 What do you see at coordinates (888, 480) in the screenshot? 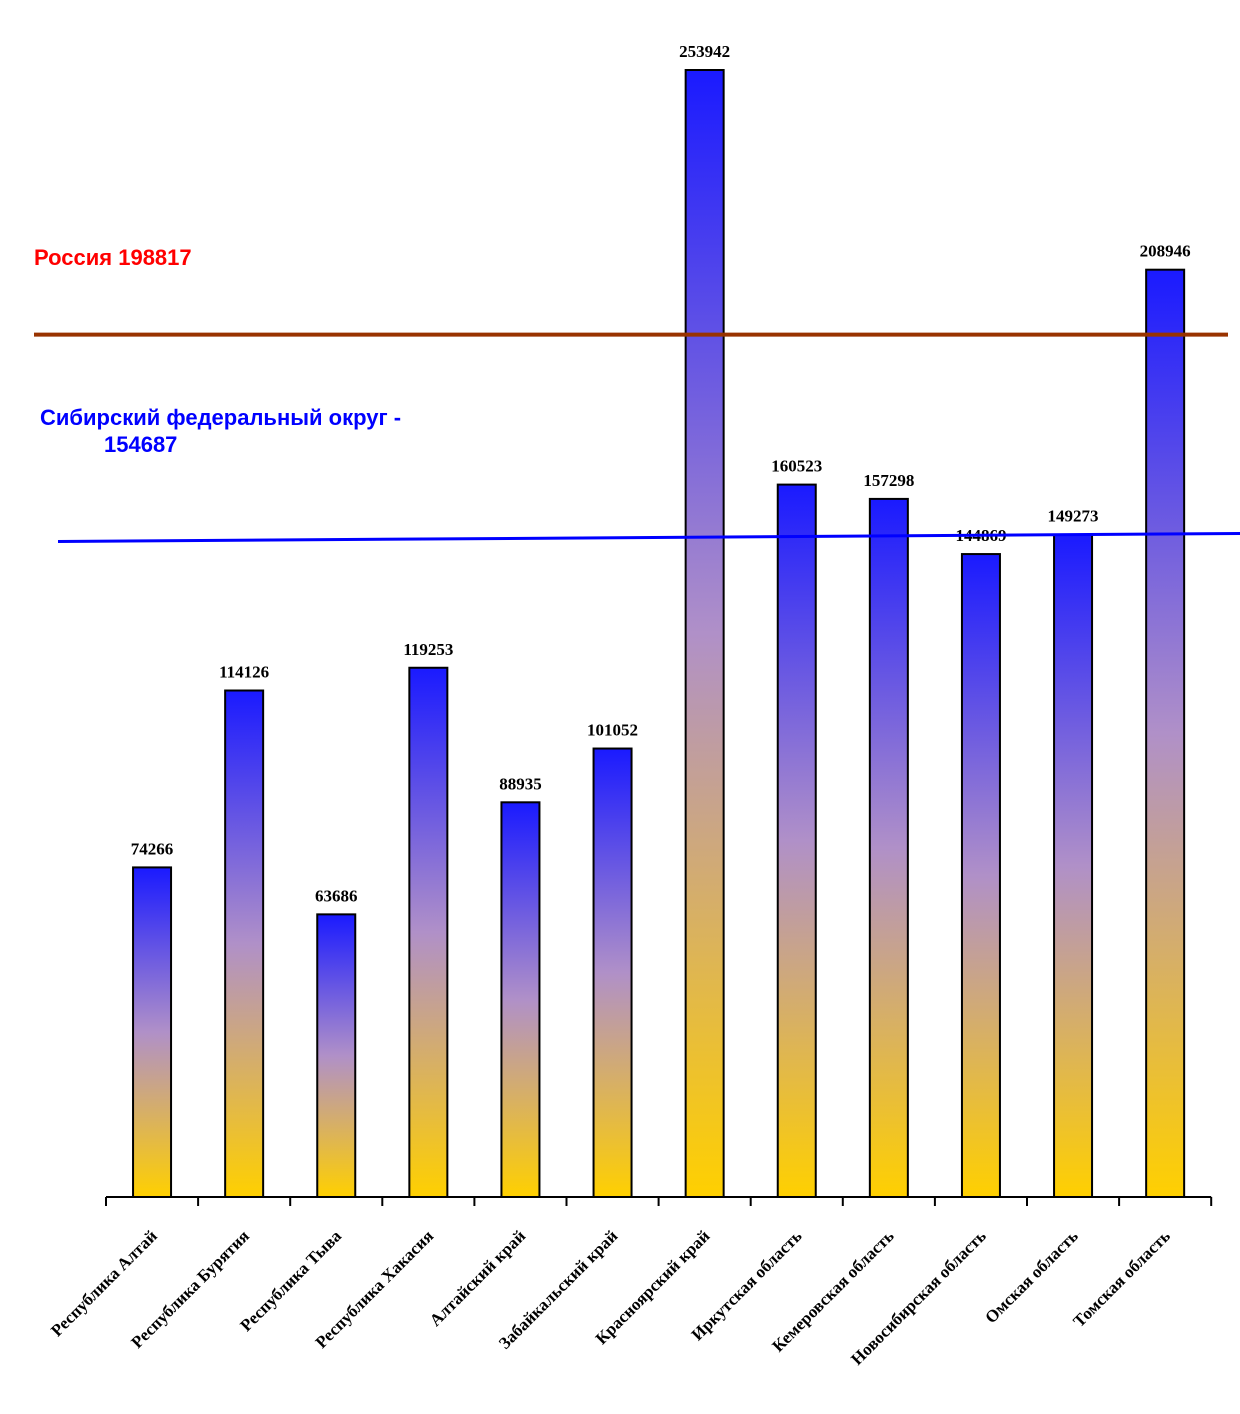
I see `data-label: 157298` at bounding box center [888, 480].